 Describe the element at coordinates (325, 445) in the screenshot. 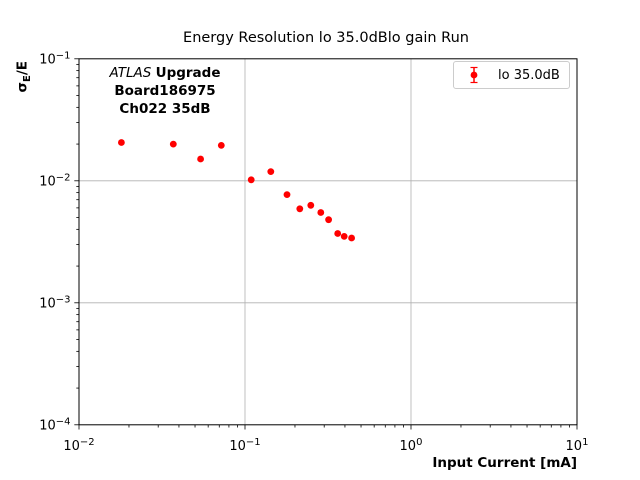

I see `x-tick-labels: 10⁻² 10⁻¹ 10⁰ 10¹` at that location.